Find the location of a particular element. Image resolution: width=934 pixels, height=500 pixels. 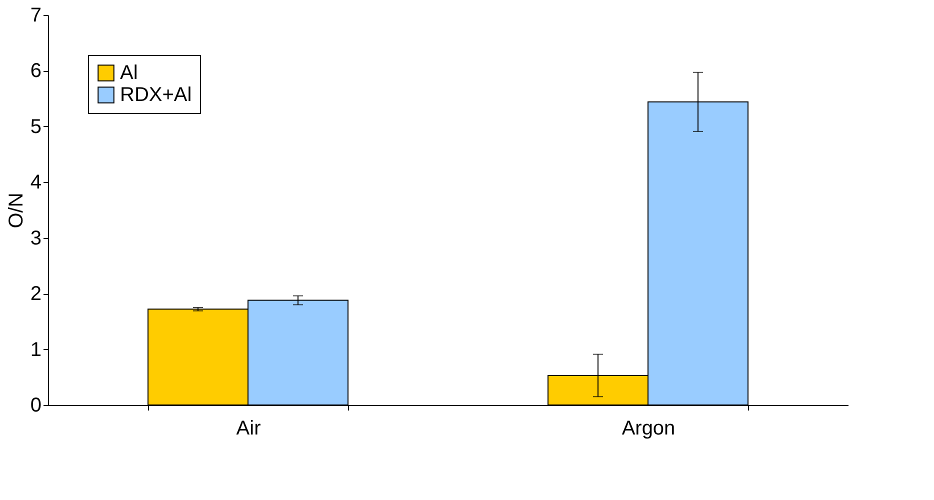

y-tick-label: 6 is located at coordinates (36, 71).